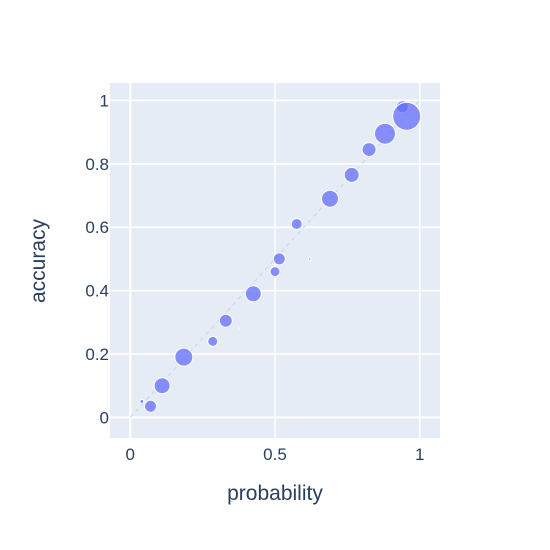 Image resolution: width=550 pixels, height=550 pixels. Describe the element at coordinates (97, 259) in the screenshot. I see `y-axis-ticks: 0 0.2 0.4 0.6 0.8 1` at that location.